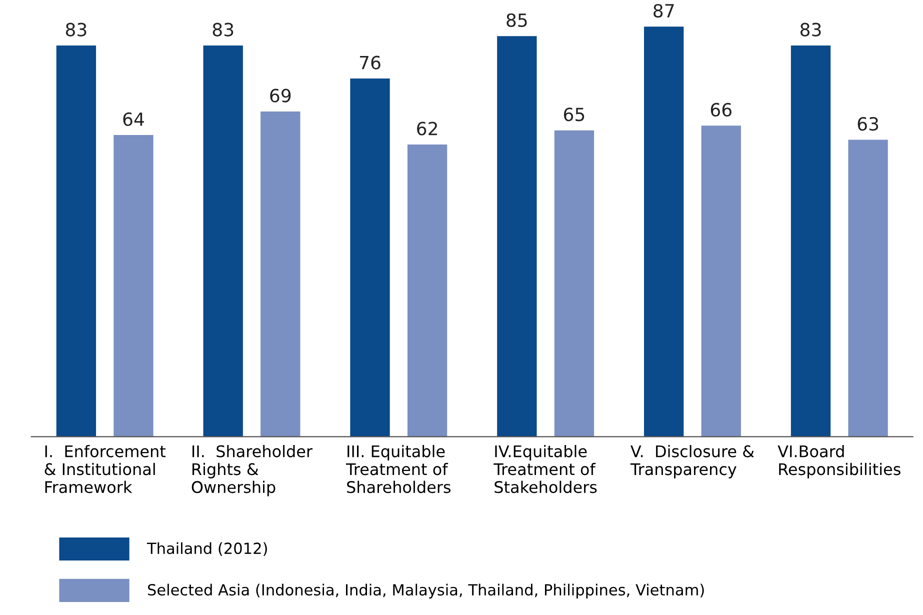  What do you see at coordinates (868, 124) in the screenshot?
I see `data-label: 63` at bounding box center [868, 124].